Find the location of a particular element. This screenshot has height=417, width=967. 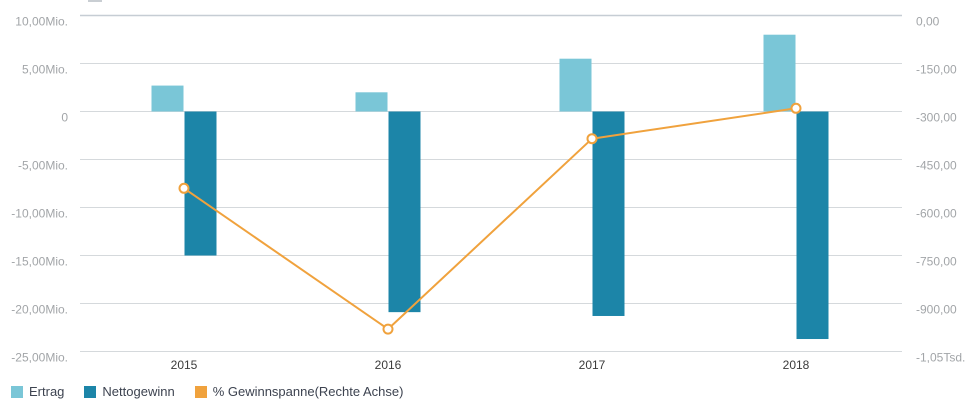

bar-ertrag-2015 is located at coordinates (167, 98).